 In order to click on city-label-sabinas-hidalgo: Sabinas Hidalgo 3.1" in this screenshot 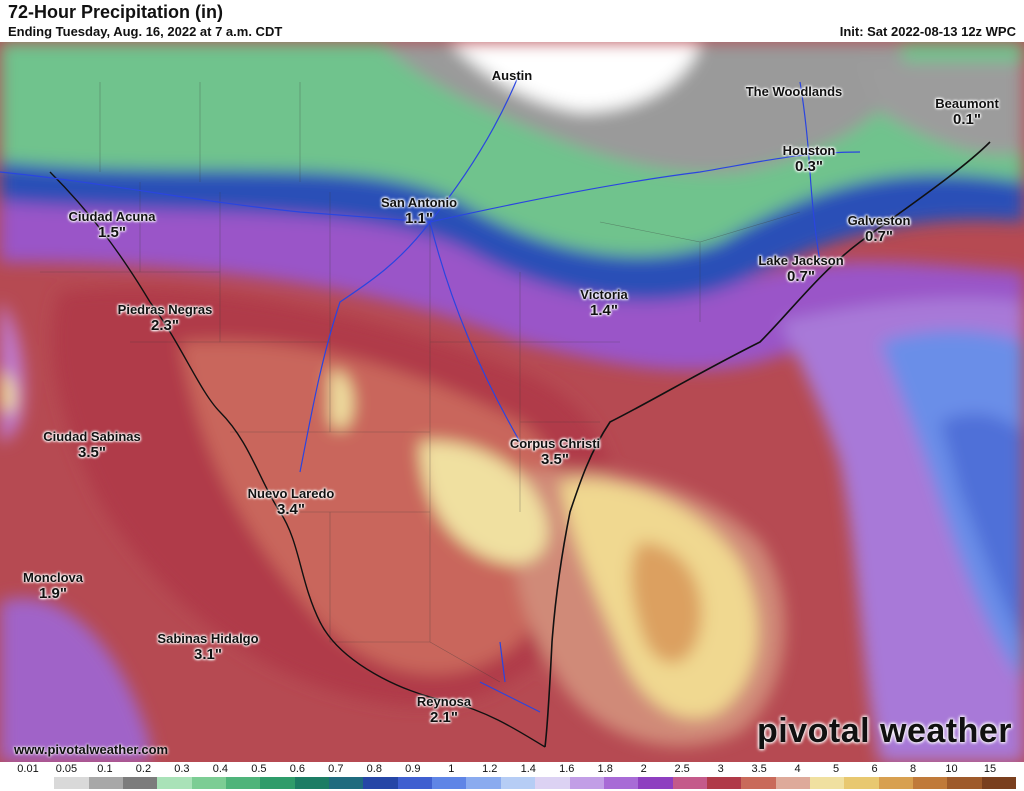, I will do `click(207, 647)`.